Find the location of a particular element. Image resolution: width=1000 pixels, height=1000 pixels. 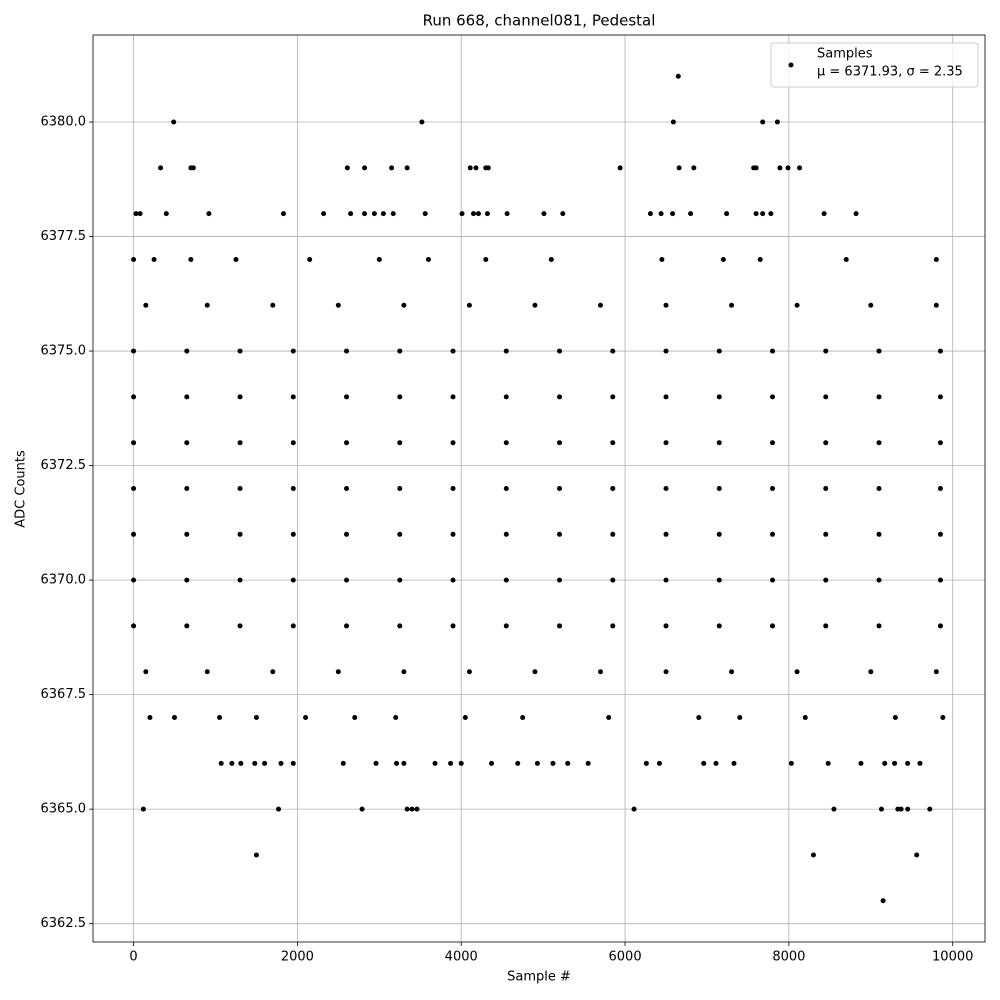

y-tick-label: 6380.0 is located at coordinates (64, 122).